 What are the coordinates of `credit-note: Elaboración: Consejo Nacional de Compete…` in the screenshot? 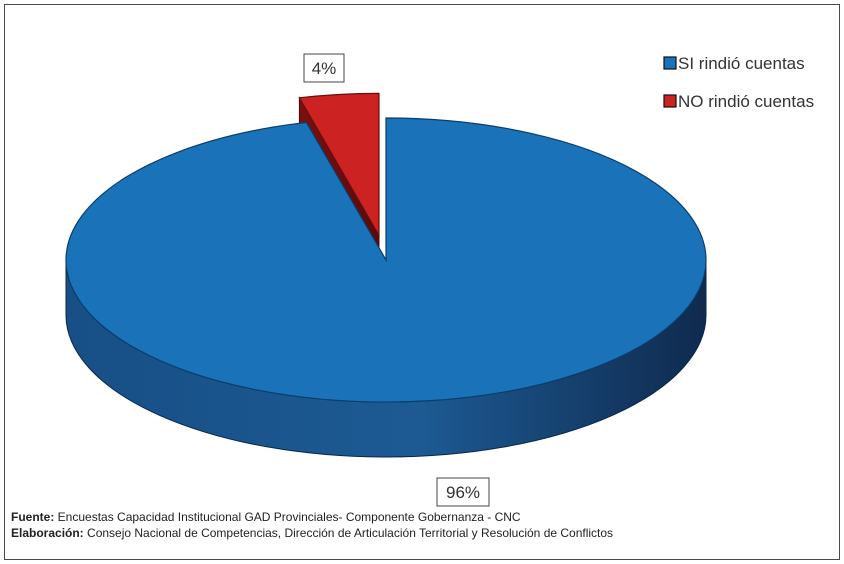 It's located at (312, 533).